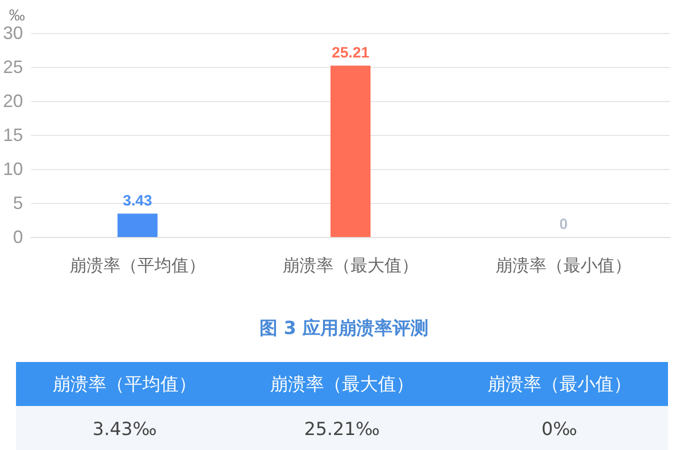  Describe the element at coordinates (18, 203) in the screenshot. I see `y-tick-label: 5` at that location.